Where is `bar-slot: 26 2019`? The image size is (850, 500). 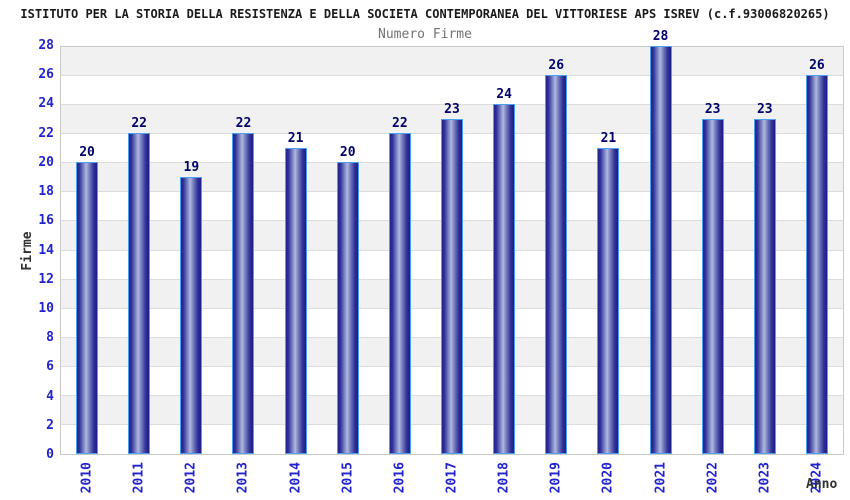
bar-slot: 26 2019 is located at coordinates (556, 270).